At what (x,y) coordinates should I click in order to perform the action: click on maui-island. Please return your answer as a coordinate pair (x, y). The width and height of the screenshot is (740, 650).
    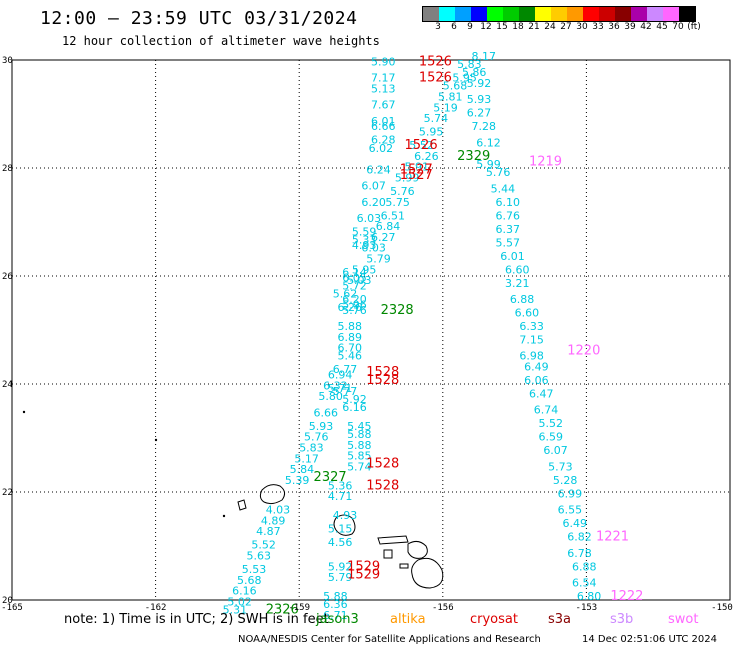
    Looking at the image, I should click on (417, 549).